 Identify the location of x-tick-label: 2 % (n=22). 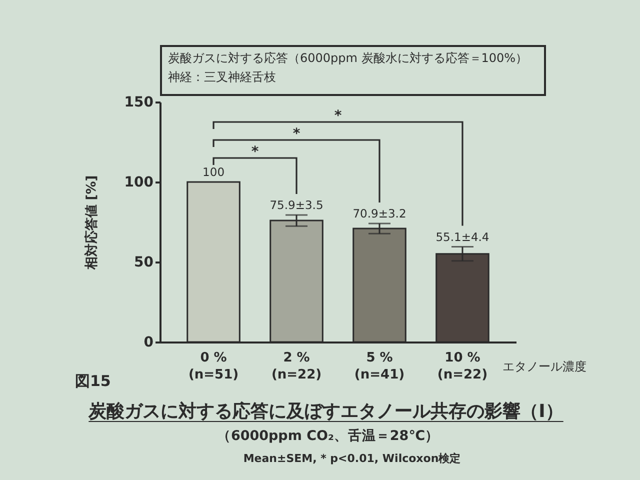
(296, 366).